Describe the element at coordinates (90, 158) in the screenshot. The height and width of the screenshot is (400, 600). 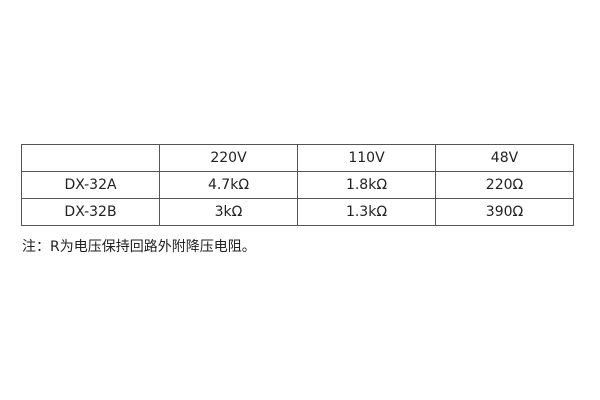
I see `header-cell-empty` at that location.